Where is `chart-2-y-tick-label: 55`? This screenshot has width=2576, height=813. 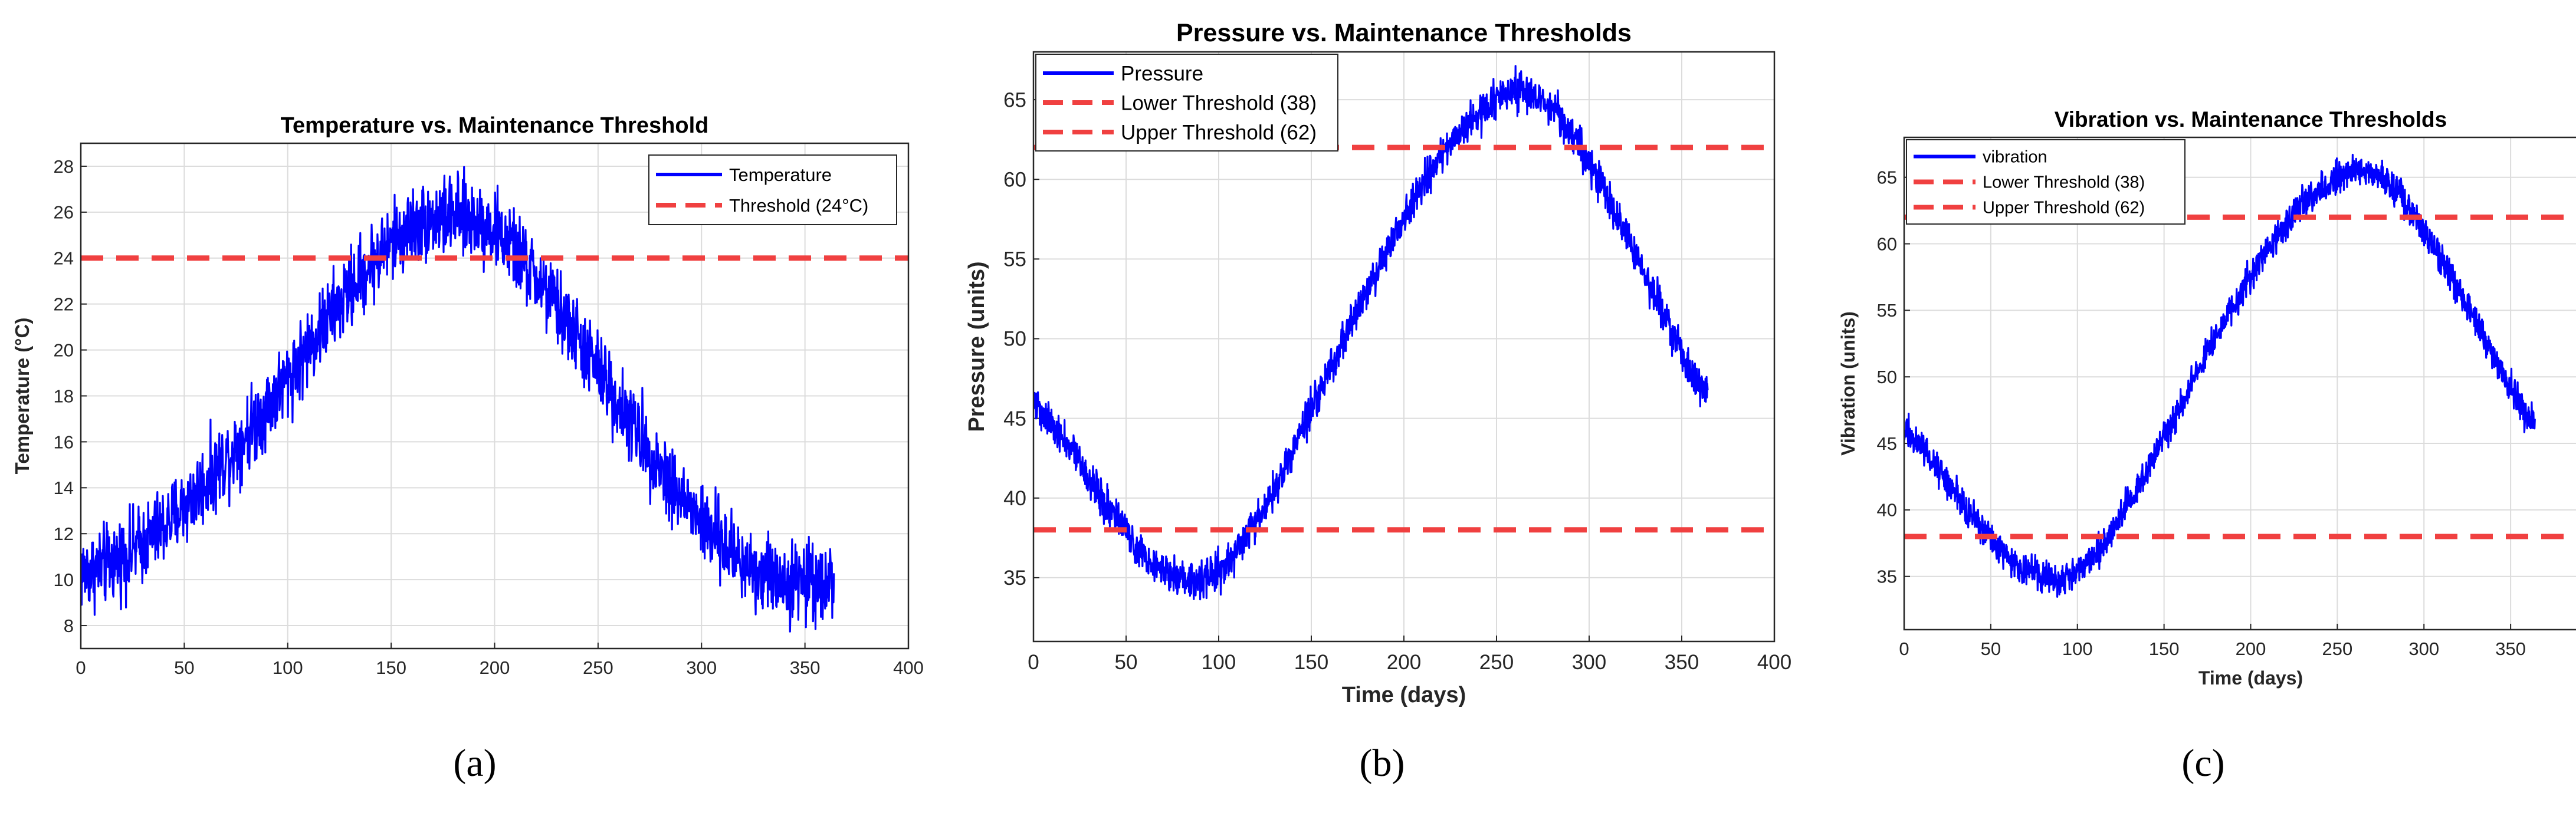 chart-2-y-tick-label: 55 is located at coordinates (1887, 310).